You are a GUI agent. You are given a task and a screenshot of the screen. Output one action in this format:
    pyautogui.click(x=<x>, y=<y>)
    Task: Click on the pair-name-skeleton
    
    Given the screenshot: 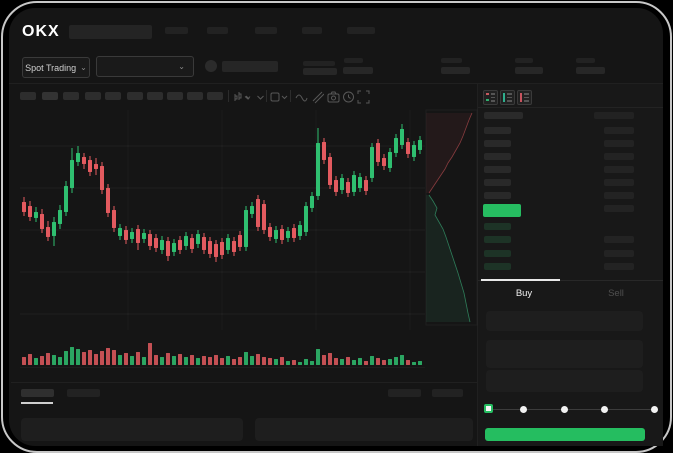 What is the action you would take?
    pyautogui.click(x=250, y=66)
    